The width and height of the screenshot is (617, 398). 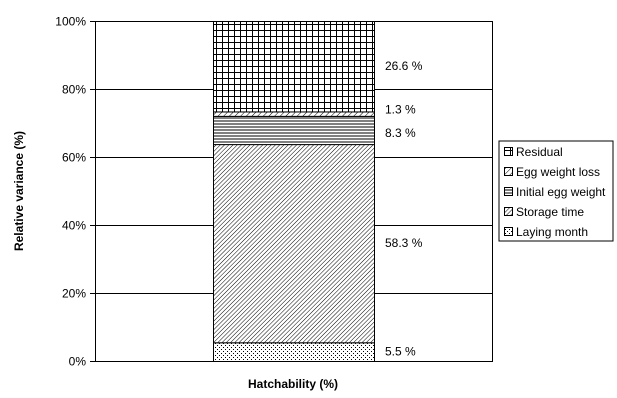 What do you see at coordinates (561, 192) in the screenshot?
I see `legend-label-initial-egg-weight: Initial egg weight` at bounding box center [561, 192].